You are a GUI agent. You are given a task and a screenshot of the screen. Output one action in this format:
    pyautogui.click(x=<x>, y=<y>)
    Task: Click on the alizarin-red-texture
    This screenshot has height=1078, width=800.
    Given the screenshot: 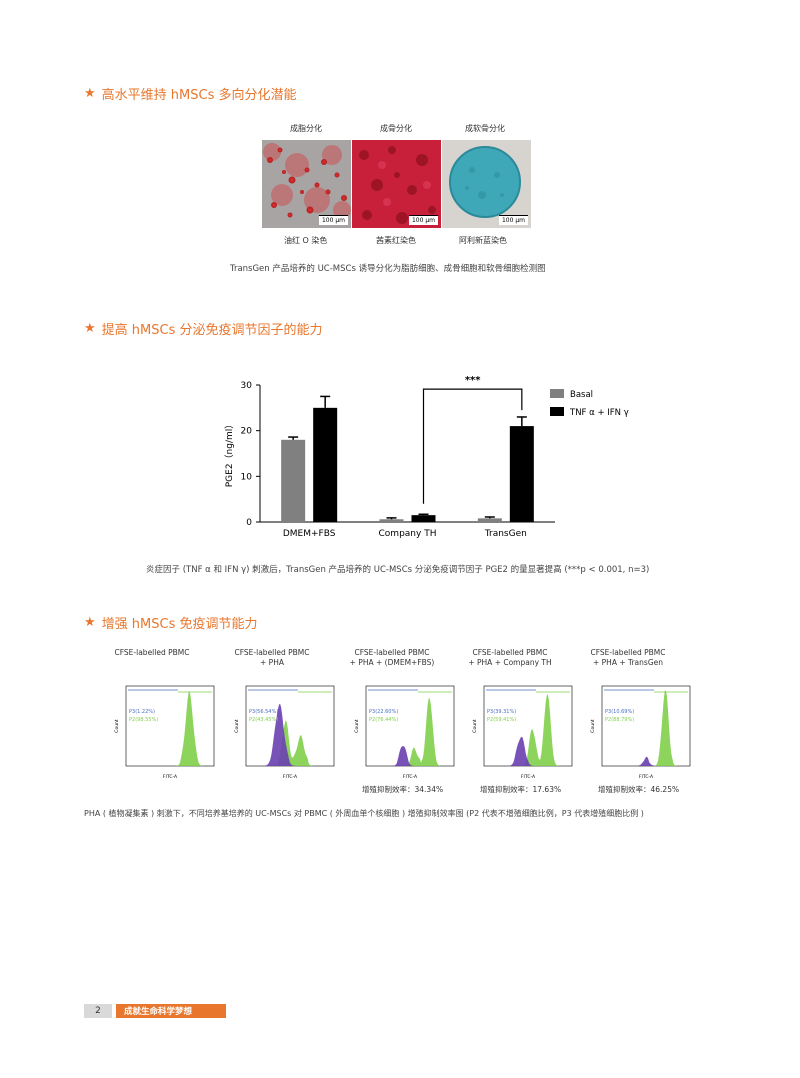 What is the action you would take?
    pyautogui.click(x=396, y=184)
    